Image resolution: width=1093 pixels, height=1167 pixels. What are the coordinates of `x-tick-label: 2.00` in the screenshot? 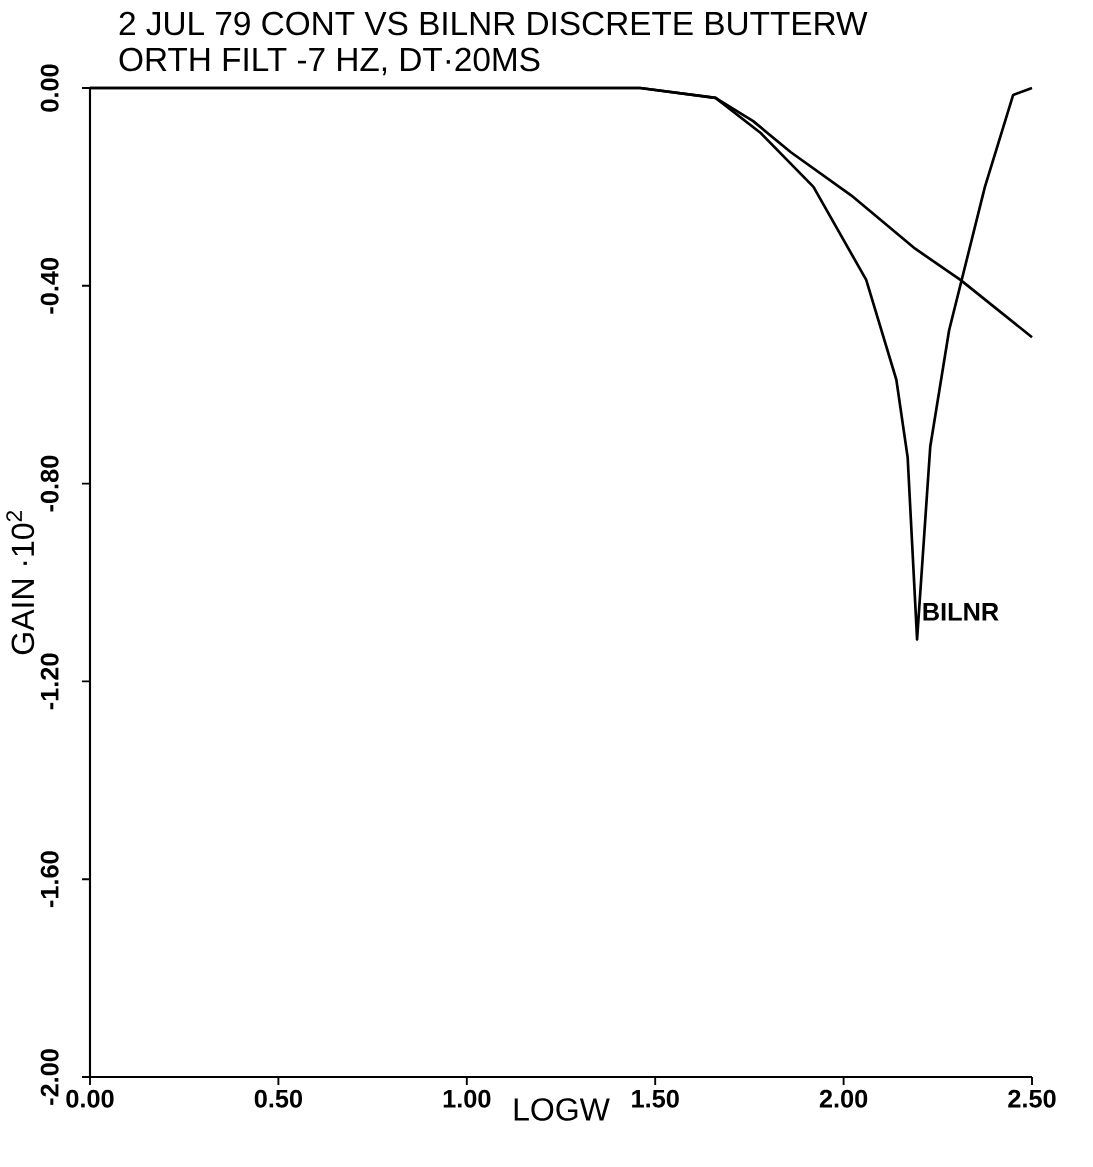 It's located at (843, 1098).